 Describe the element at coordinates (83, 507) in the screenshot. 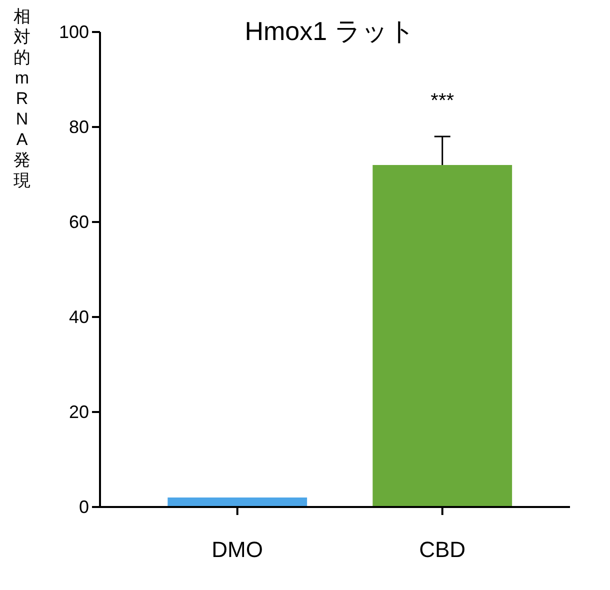

I see `y-tick-label: 0` at that location.